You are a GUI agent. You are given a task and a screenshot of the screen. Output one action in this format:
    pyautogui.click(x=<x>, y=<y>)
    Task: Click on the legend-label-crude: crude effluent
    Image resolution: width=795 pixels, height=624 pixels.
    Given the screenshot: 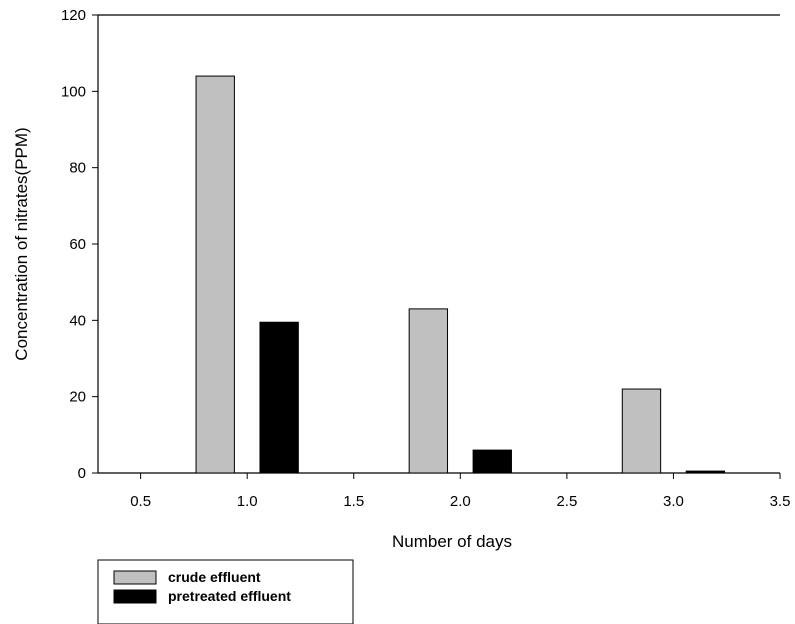 What is the action you would take?
    pyautogui.click(x=214, y=577)
    